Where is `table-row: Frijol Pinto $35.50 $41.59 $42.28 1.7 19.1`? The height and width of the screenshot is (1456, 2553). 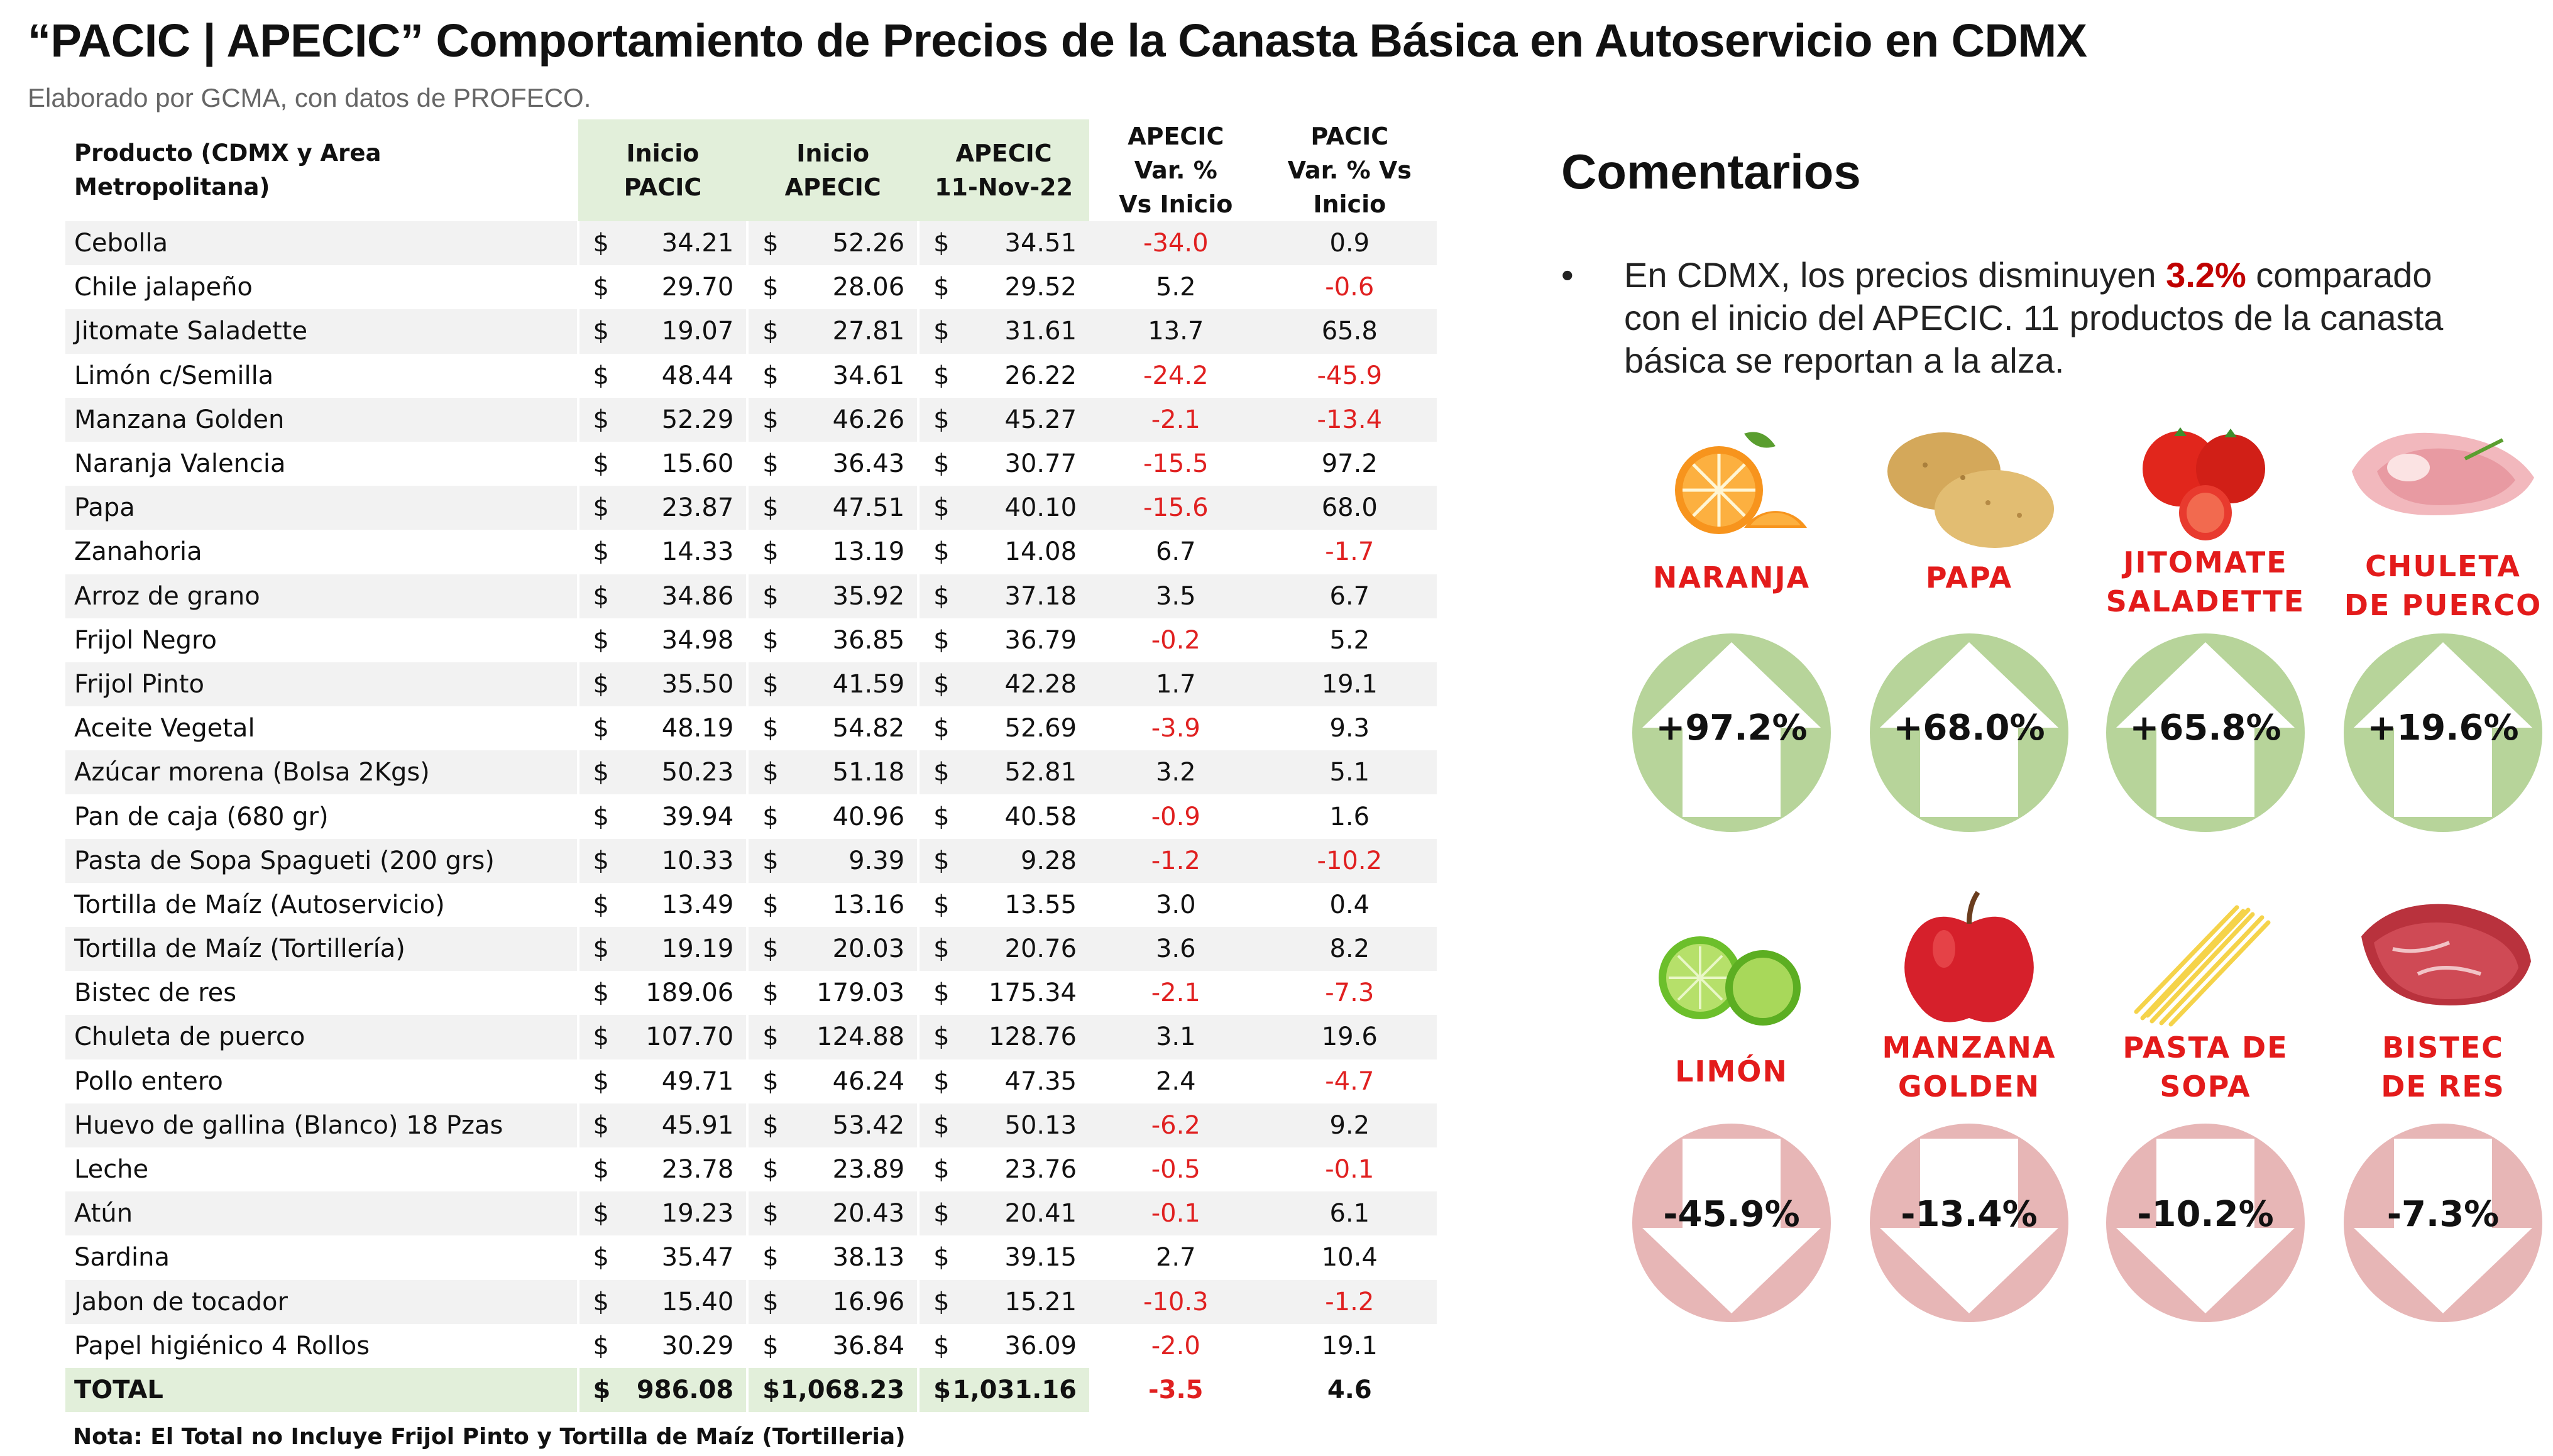 table-row: Frijol Pinto $35.50 $41.59 $42.28 1.7 19.1 is located at coordinates (751, 684).